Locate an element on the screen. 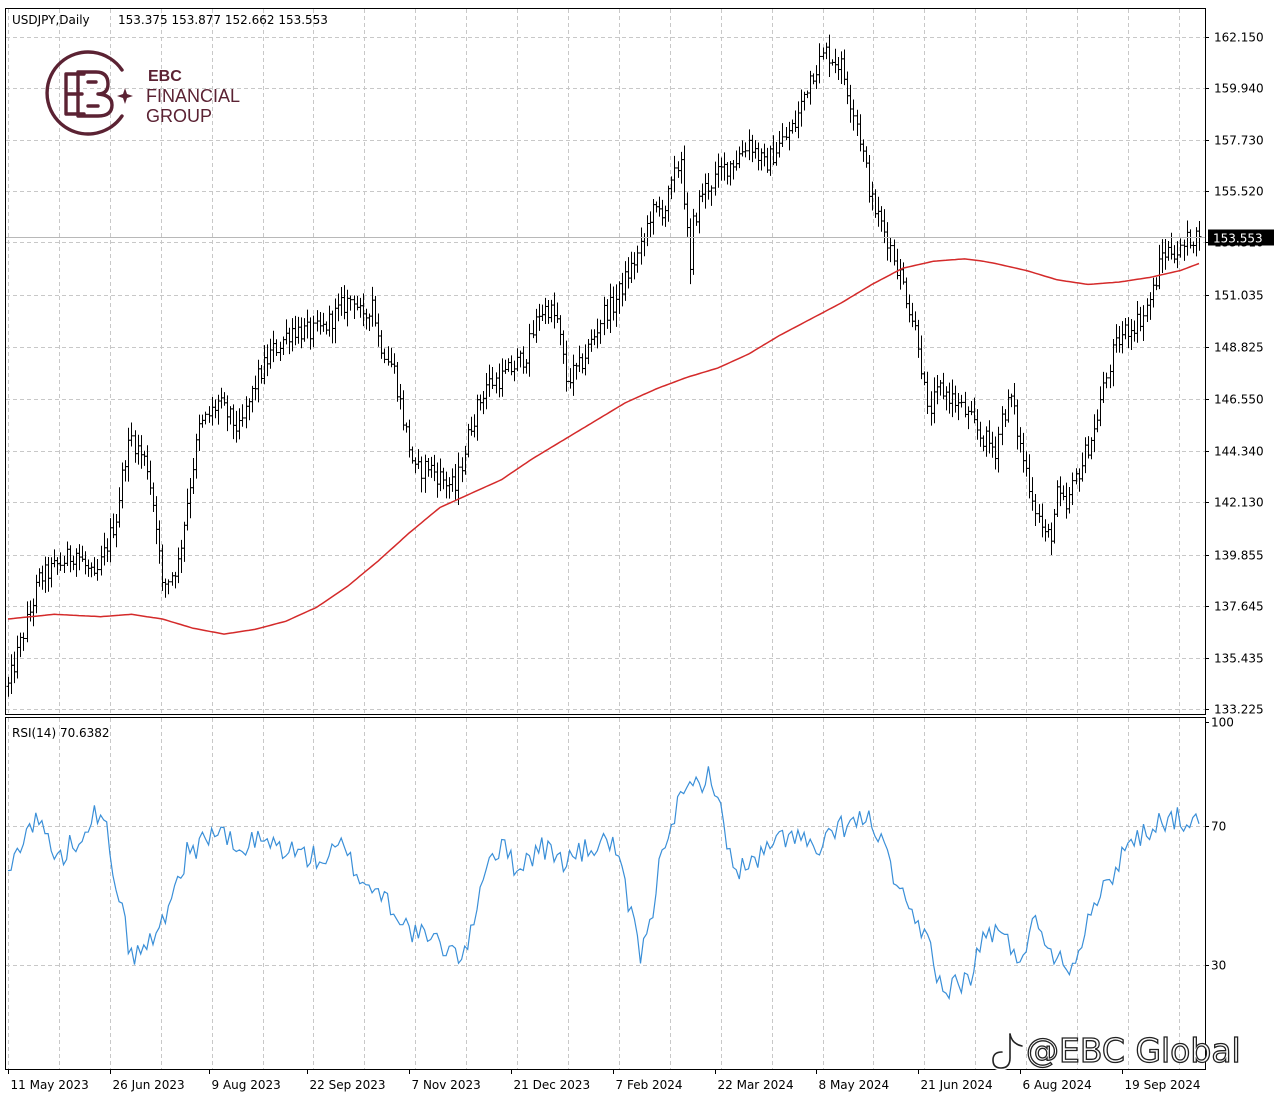 The height and width of the screenshot is (1102, 1280). price-tick-label: 151.035 is located at coordinates (1239, 296).